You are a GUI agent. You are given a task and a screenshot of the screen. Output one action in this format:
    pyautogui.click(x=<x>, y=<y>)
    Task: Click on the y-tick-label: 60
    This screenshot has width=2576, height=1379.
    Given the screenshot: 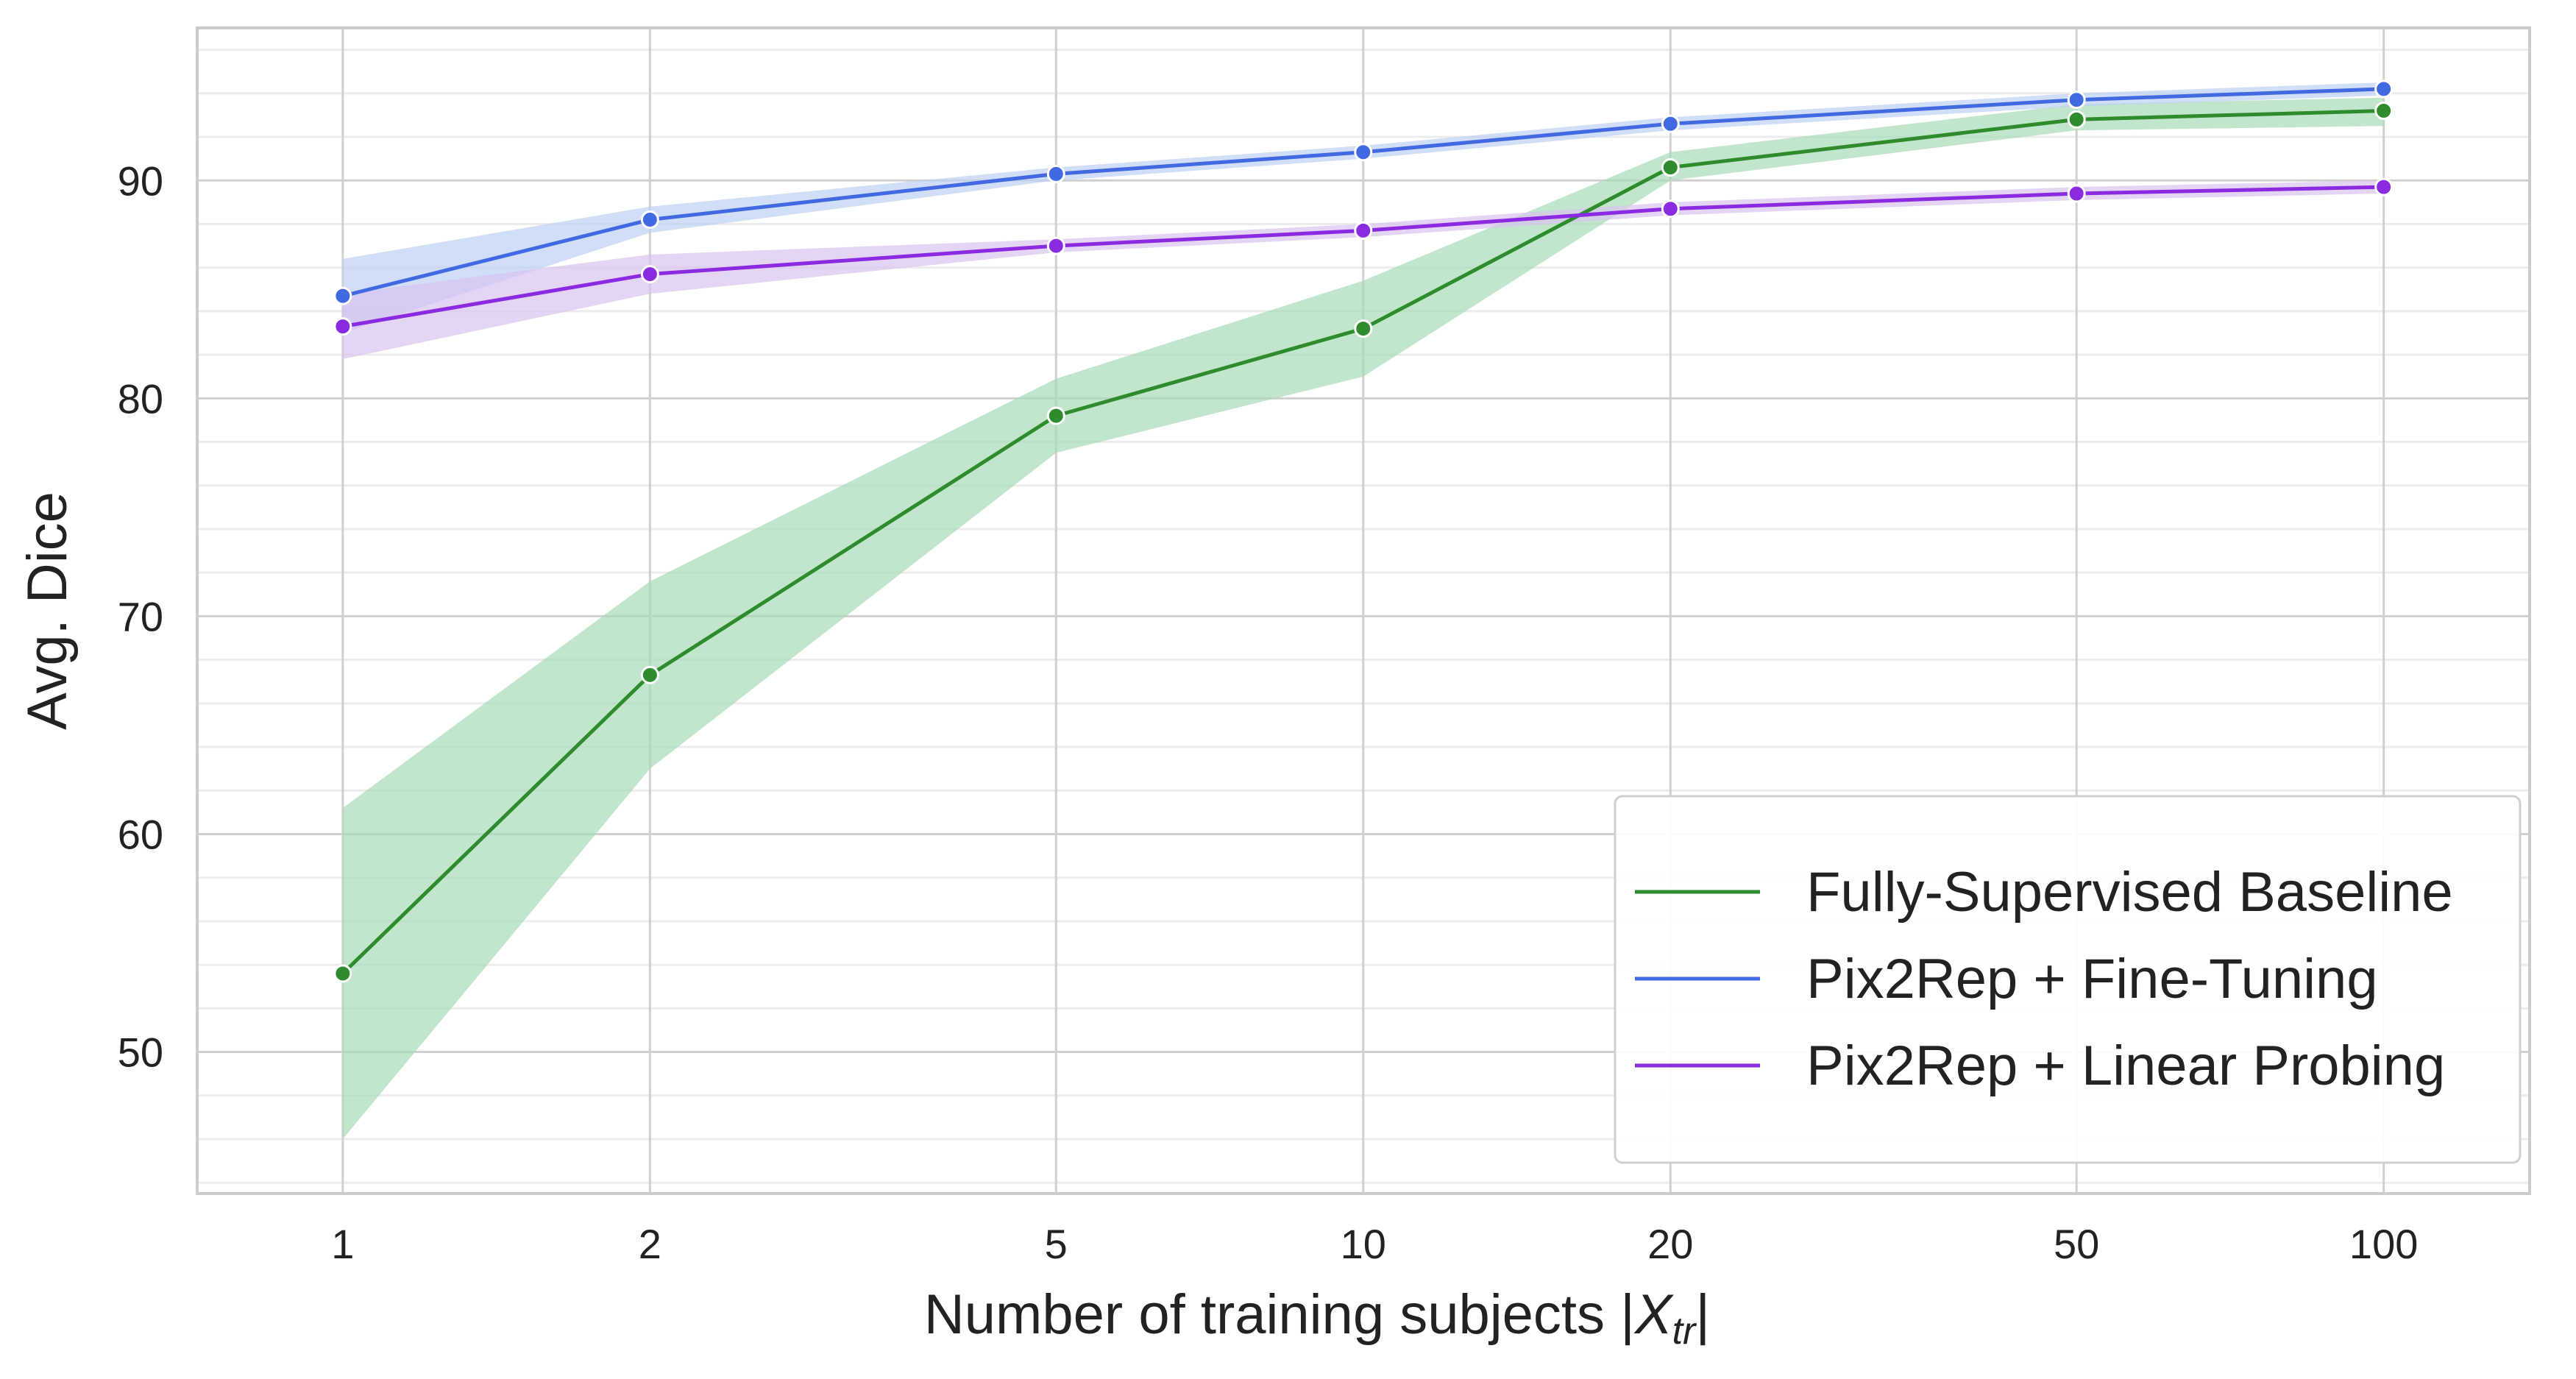 What is the action you would take?
    pyautogui.click(x=140, y=834)
    